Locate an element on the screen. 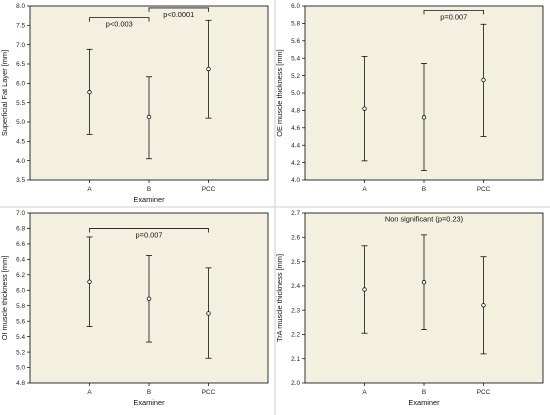  significance-label: p<0.003 is located at coordinates (119, 24).